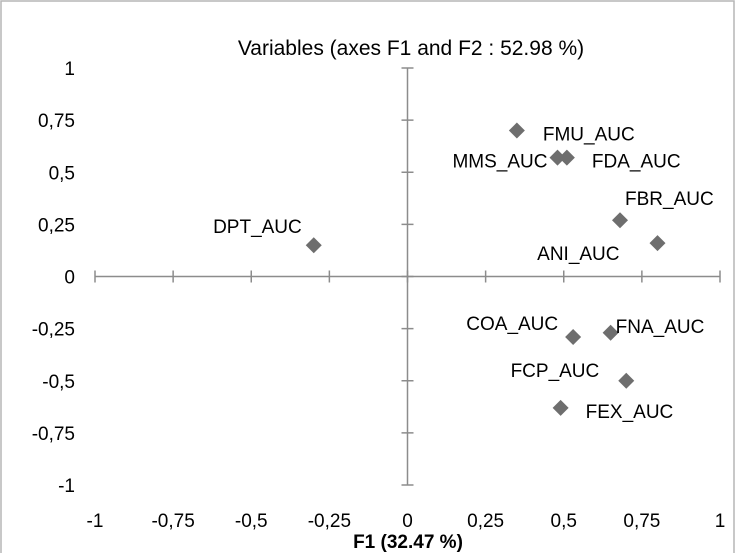  What do you see at coordinates (56, 121) in the screenshot?
I see `y-tick-label: 0,75` at bounding box center [56, 121].